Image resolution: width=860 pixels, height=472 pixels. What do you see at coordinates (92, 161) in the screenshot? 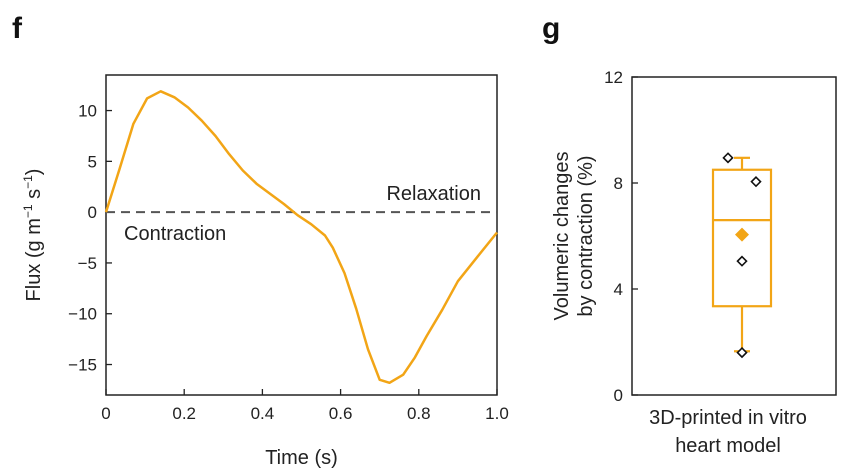
I see `y-tick-label-f: 5` at bounding box center [92, 161].